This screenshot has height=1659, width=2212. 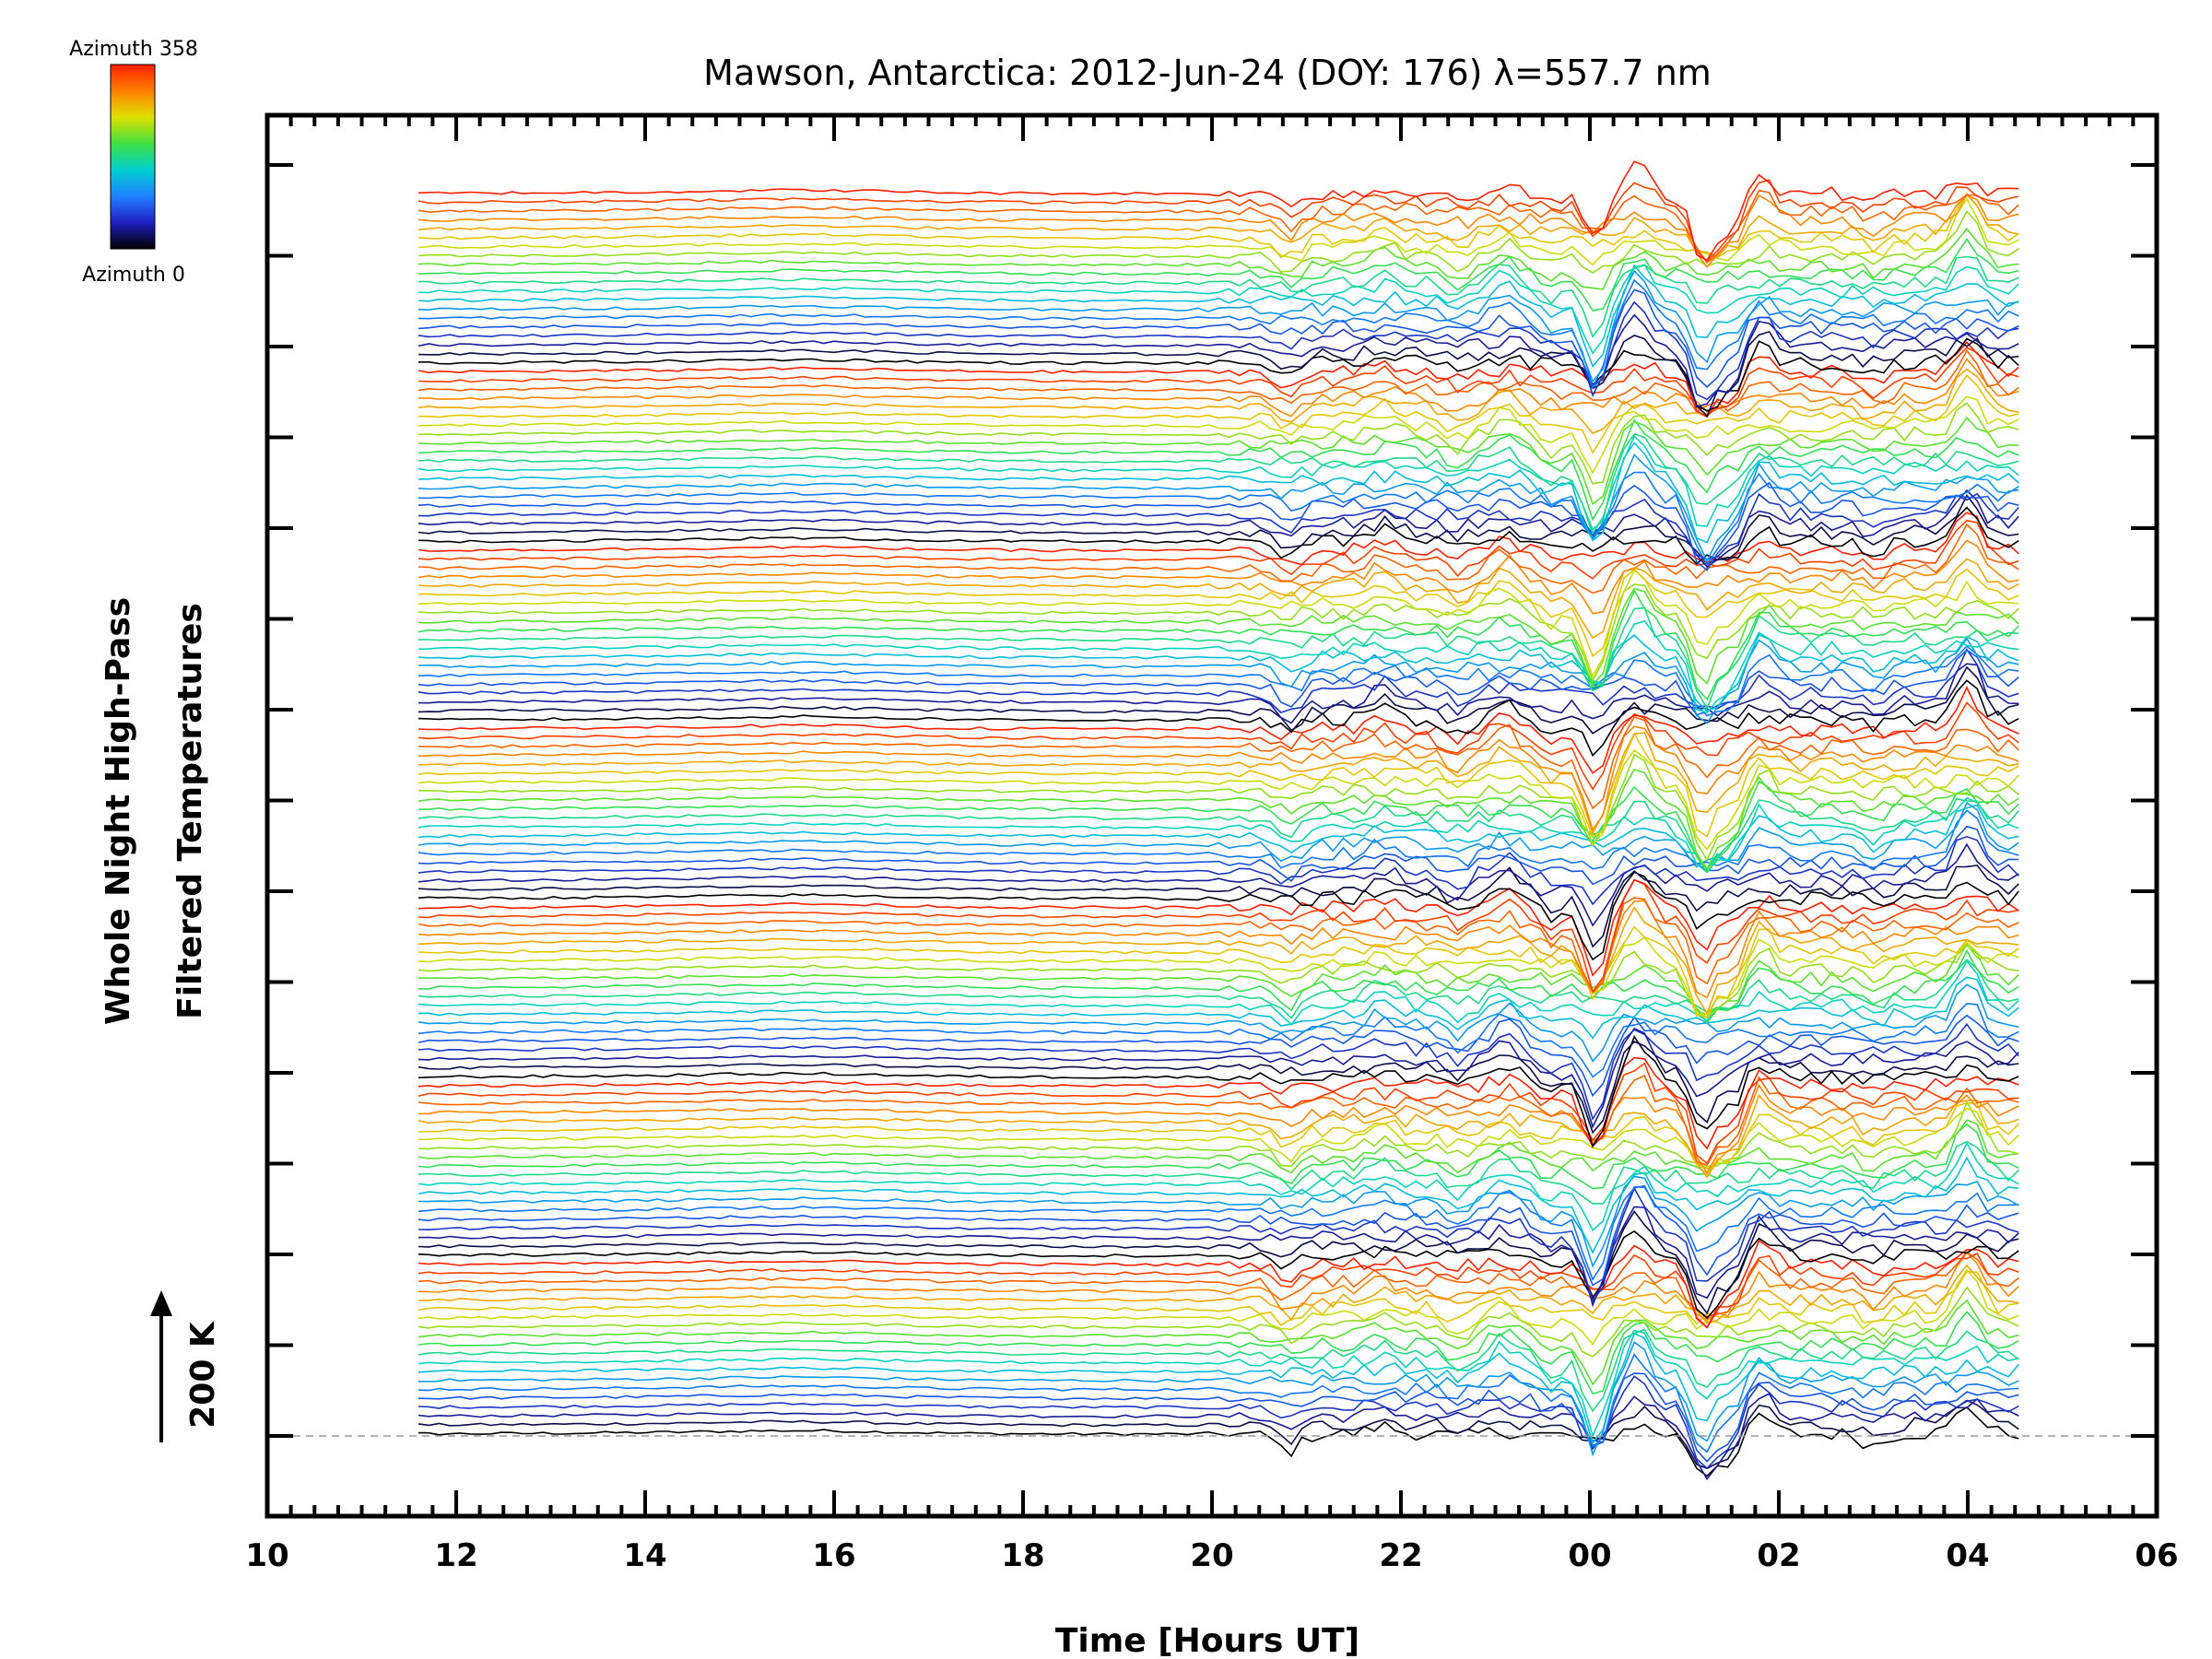 I want to click on x-tick-label: 12, so click(x=455, y=1555).